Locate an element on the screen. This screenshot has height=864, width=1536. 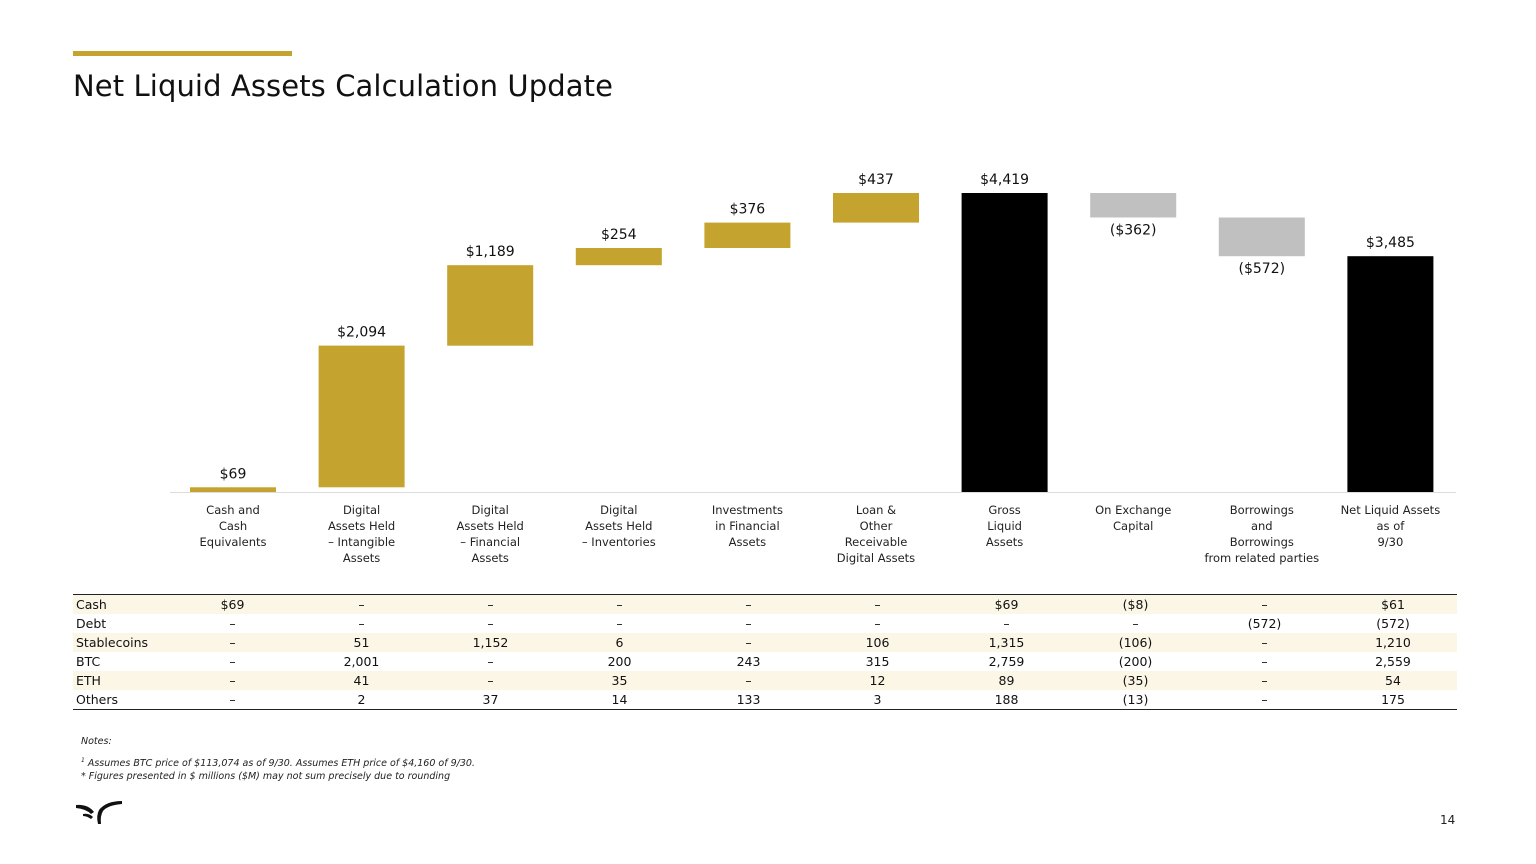
table-cell: (13) is located at coordinates (1135, 700).